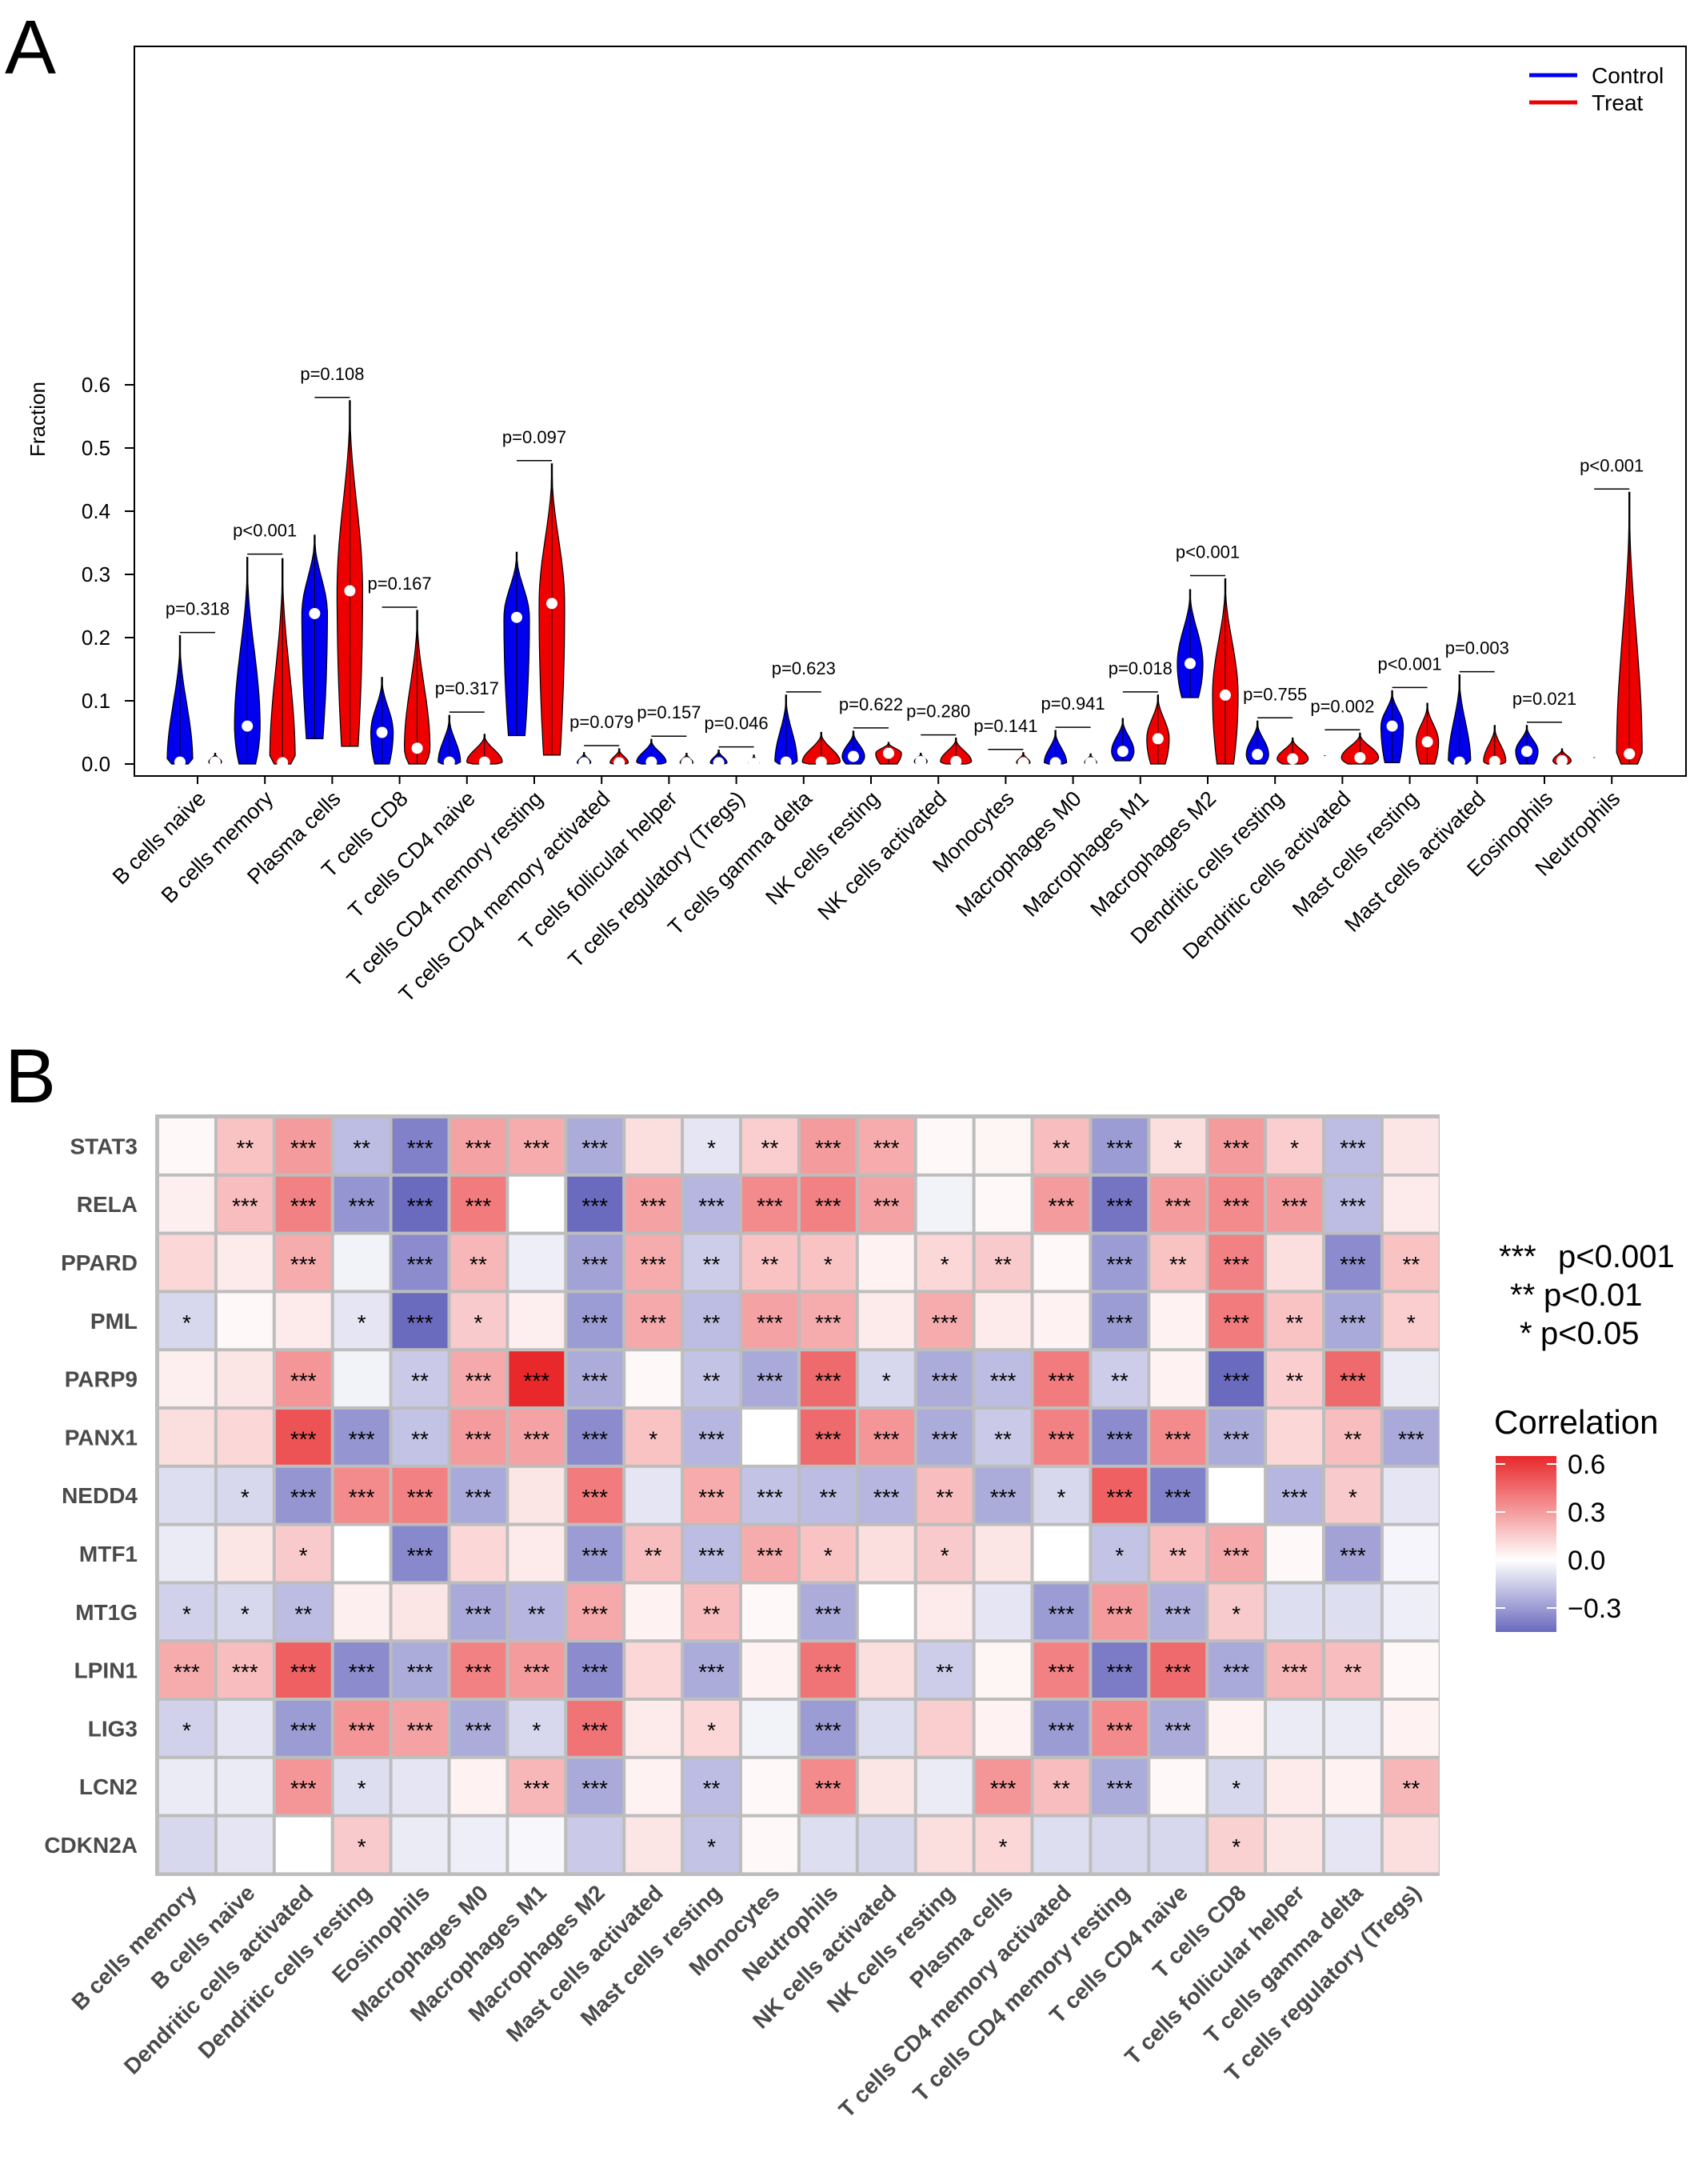 This screenshot has width=1694, height=2184. I want to click on p-value-label: p=0.046, so click(737, 724).